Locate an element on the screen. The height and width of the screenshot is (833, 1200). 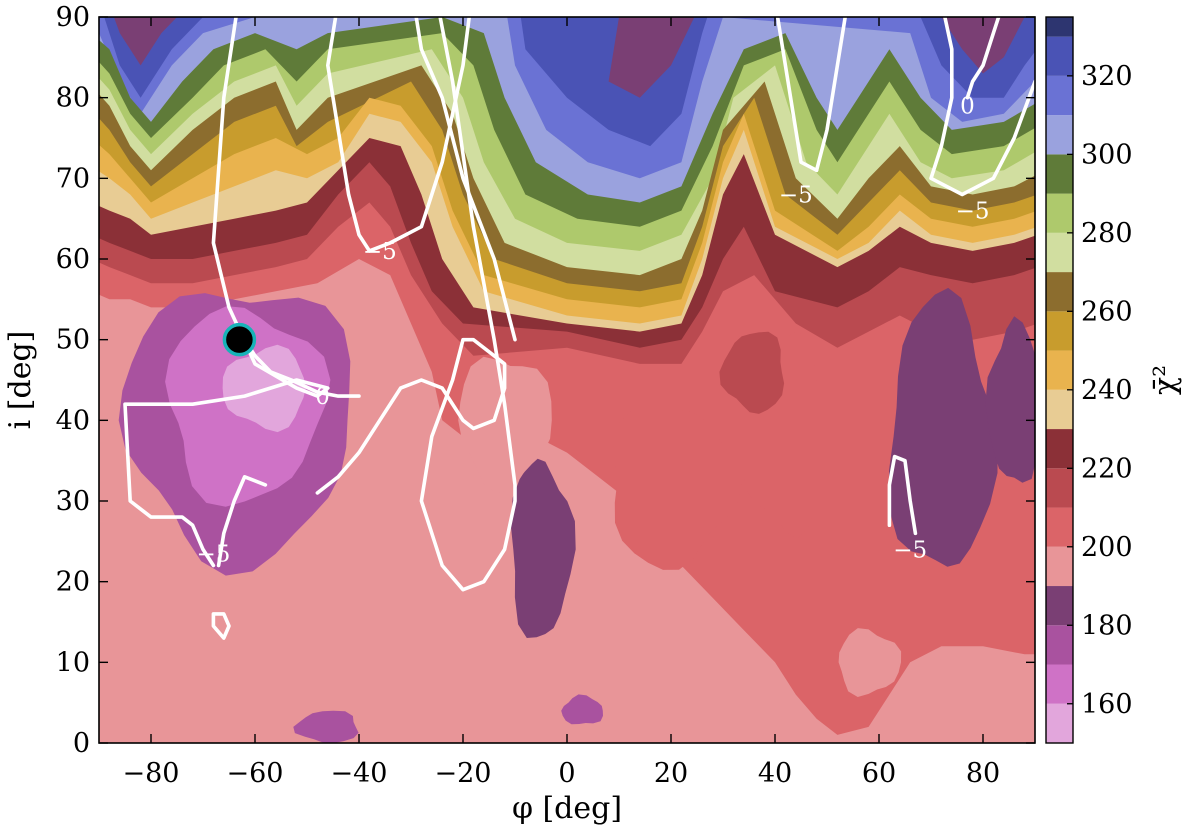
x-tick-label: −60 is located at coordinates (255, 773).